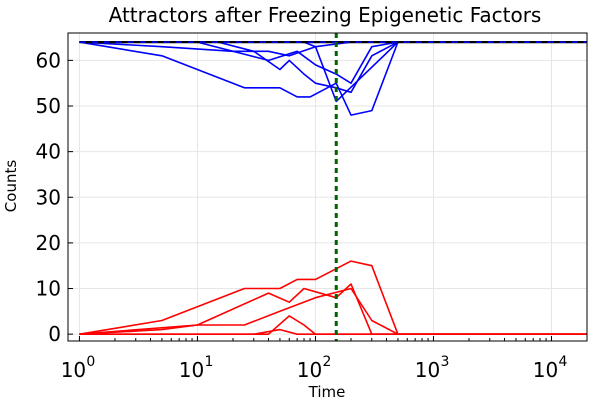  I want to click on y-tick-label: 20, so click(48, 243).